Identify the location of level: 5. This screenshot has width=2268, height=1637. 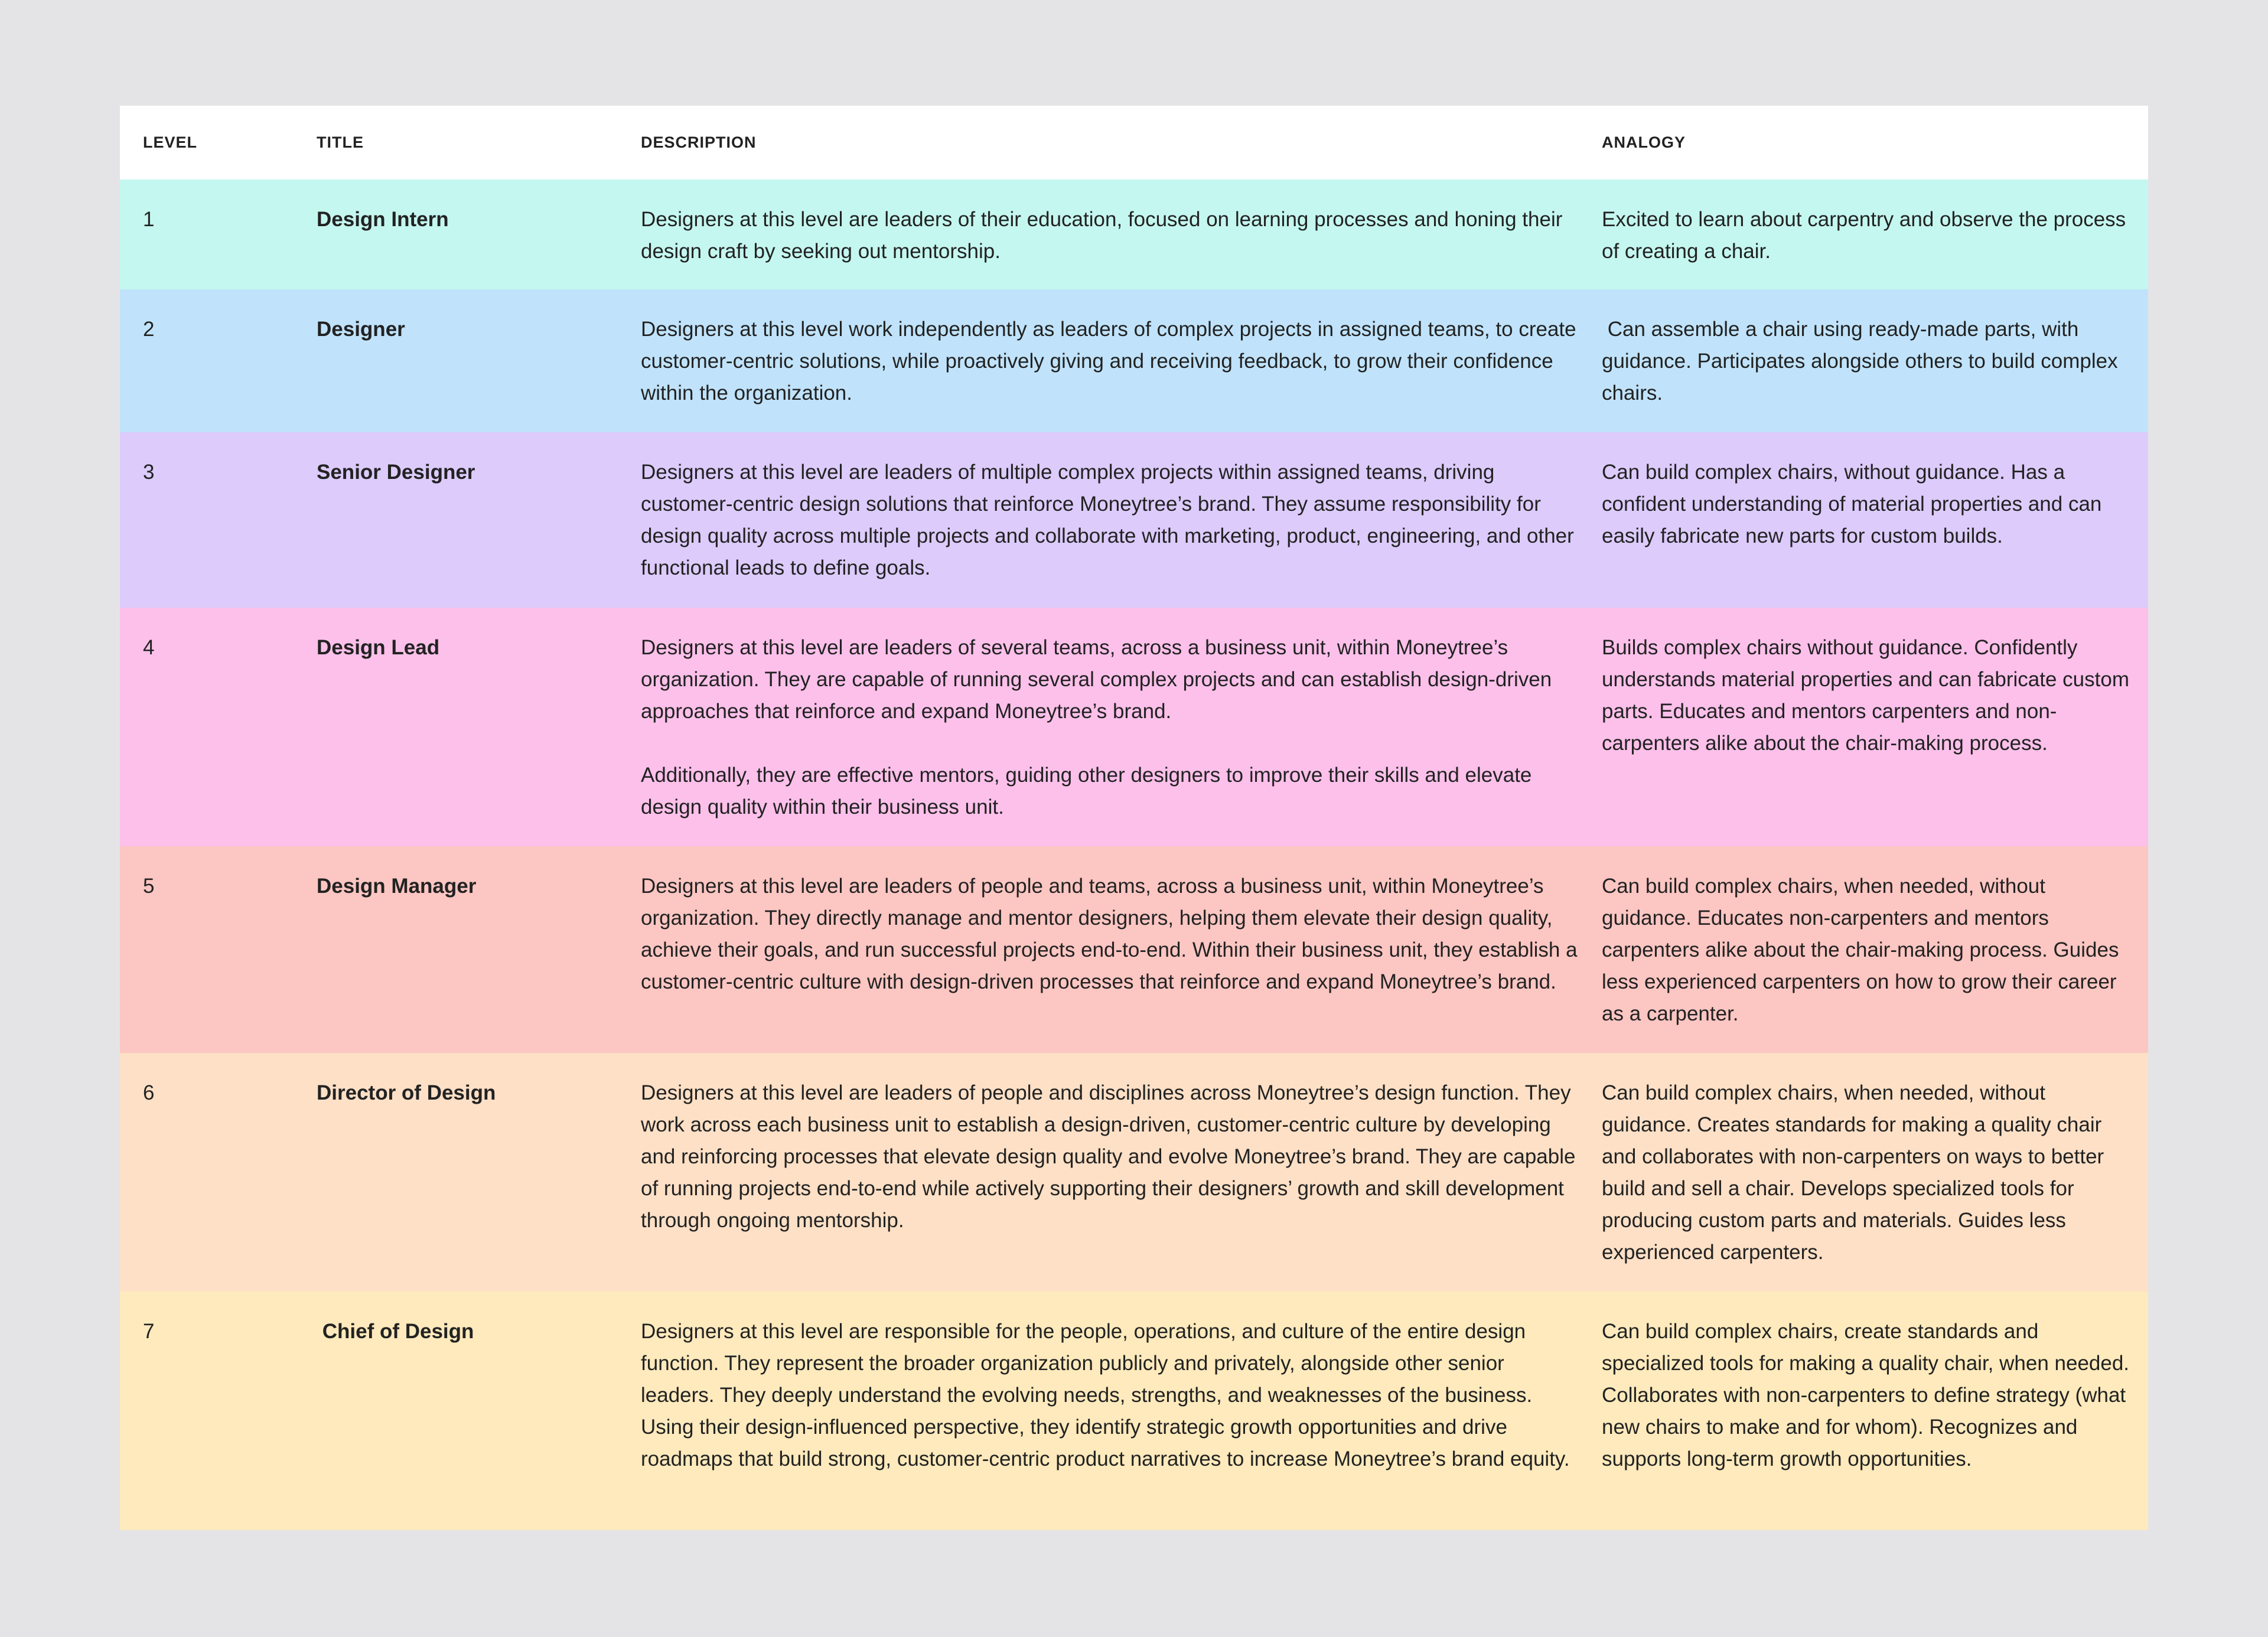
(149, 887).